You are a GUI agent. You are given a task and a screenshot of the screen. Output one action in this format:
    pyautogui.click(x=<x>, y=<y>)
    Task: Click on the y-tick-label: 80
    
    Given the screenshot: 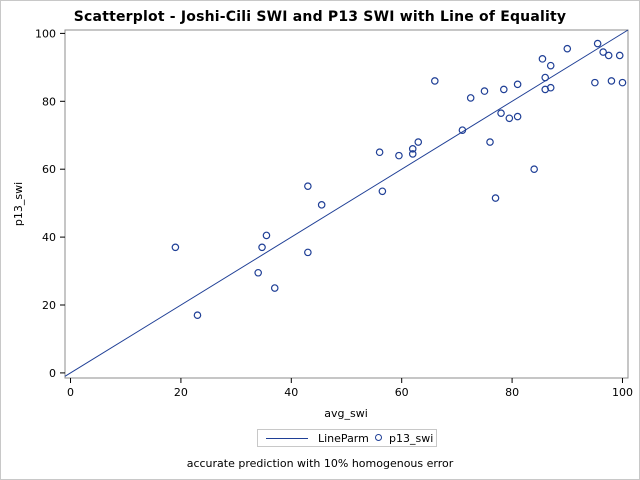 What is the action you would take?
    pyautogui.click(x=49, y=101)
    